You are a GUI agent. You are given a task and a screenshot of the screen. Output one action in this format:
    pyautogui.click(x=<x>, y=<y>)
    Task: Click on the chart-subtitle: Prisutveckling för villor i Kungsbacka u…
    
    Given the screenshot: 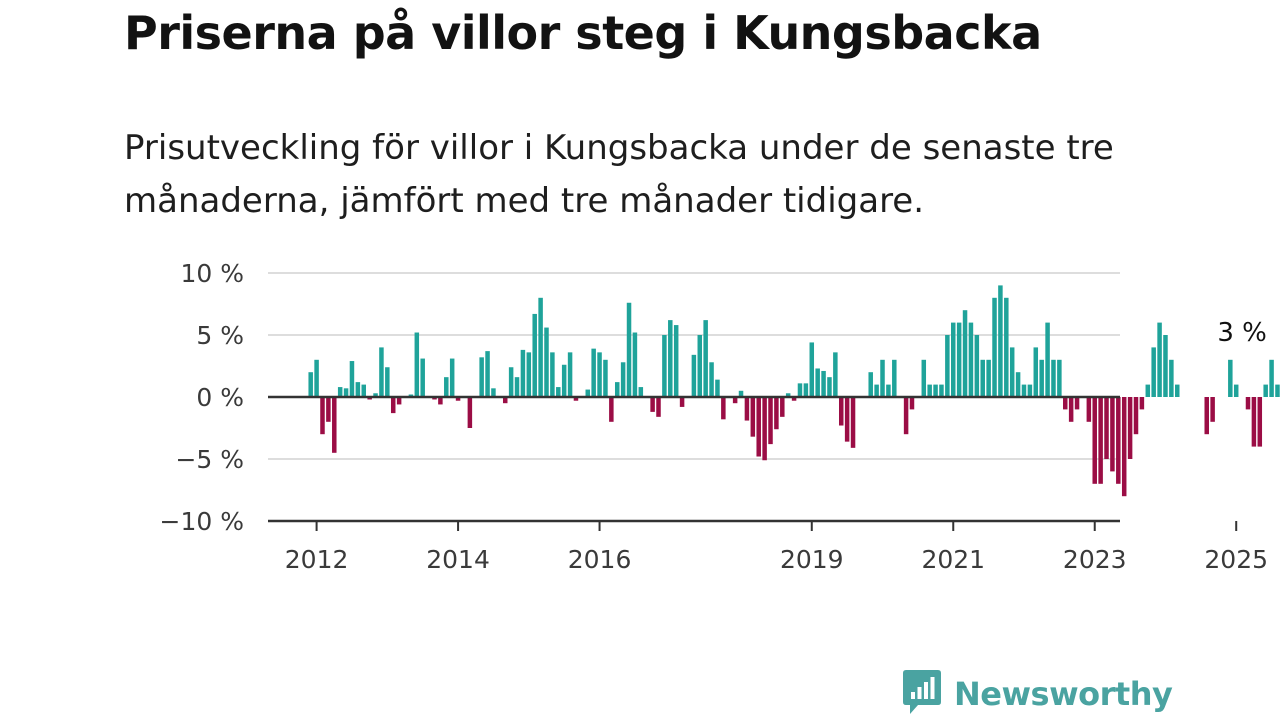 What is the action you would take?
    pyautogui.click(x=619, y=174)
    